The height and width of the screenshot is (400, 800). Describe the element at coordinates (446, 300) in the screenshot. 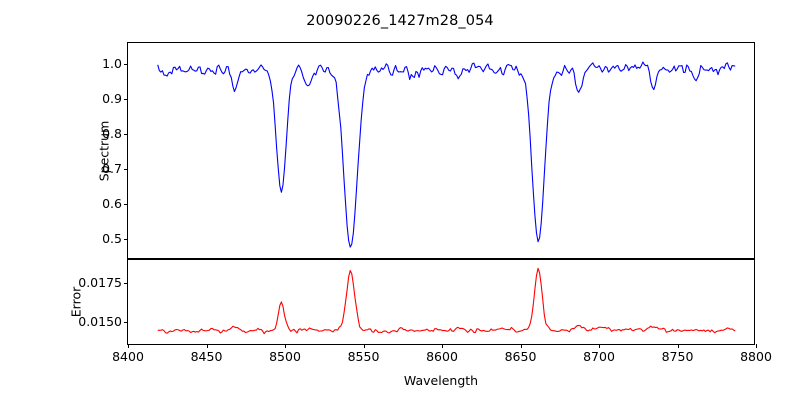

I see `error-trace` at that location.